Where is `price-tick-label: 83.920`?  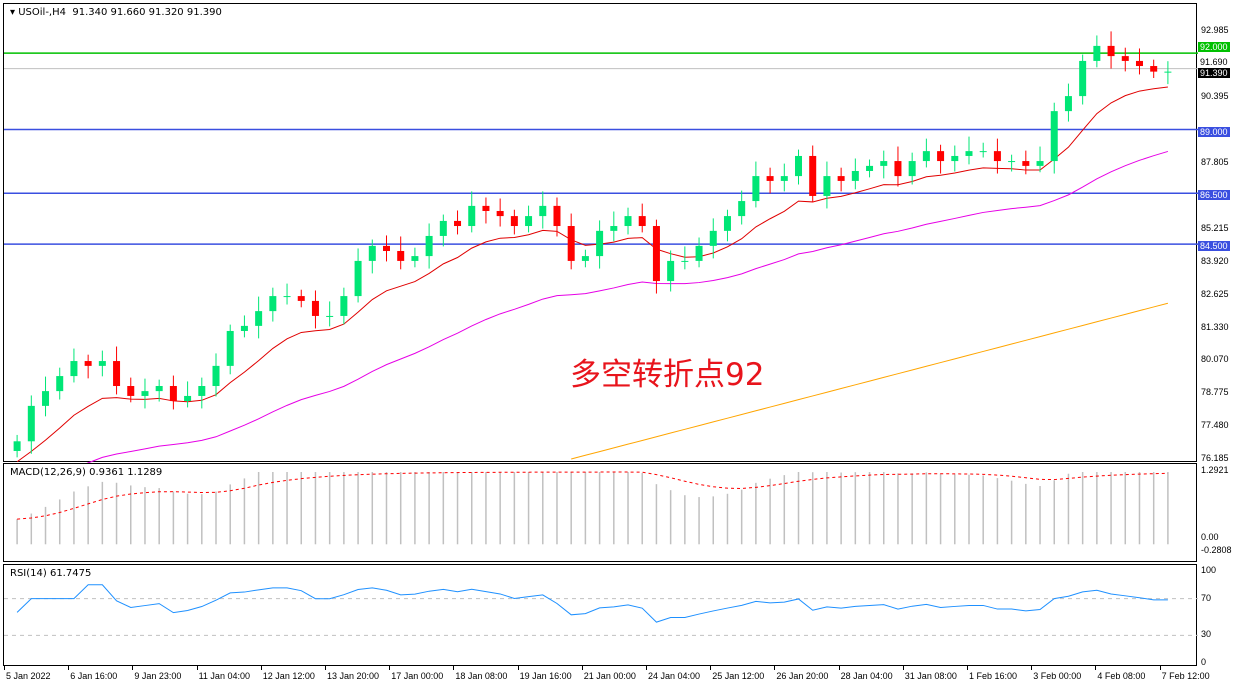
price-tick-label: 83.920 is located at coordinates (1215, 260).